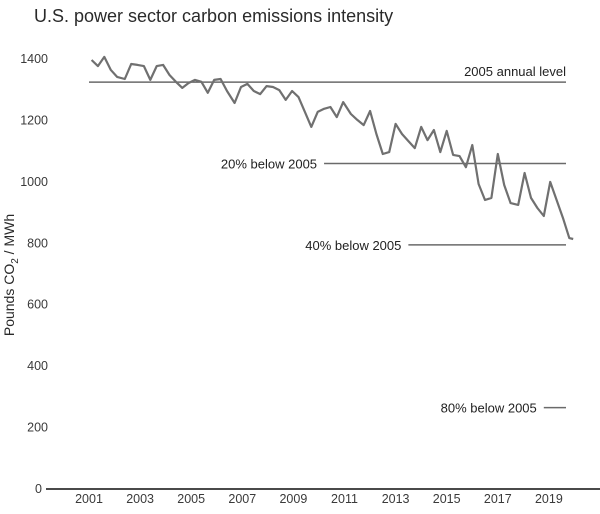 This screenshot has width=600, height=514. What do you see at coordinates (489, 408) in the screenshot?
I see `reference-line-label: 80% below 2005` at bounding box center [489, 408].